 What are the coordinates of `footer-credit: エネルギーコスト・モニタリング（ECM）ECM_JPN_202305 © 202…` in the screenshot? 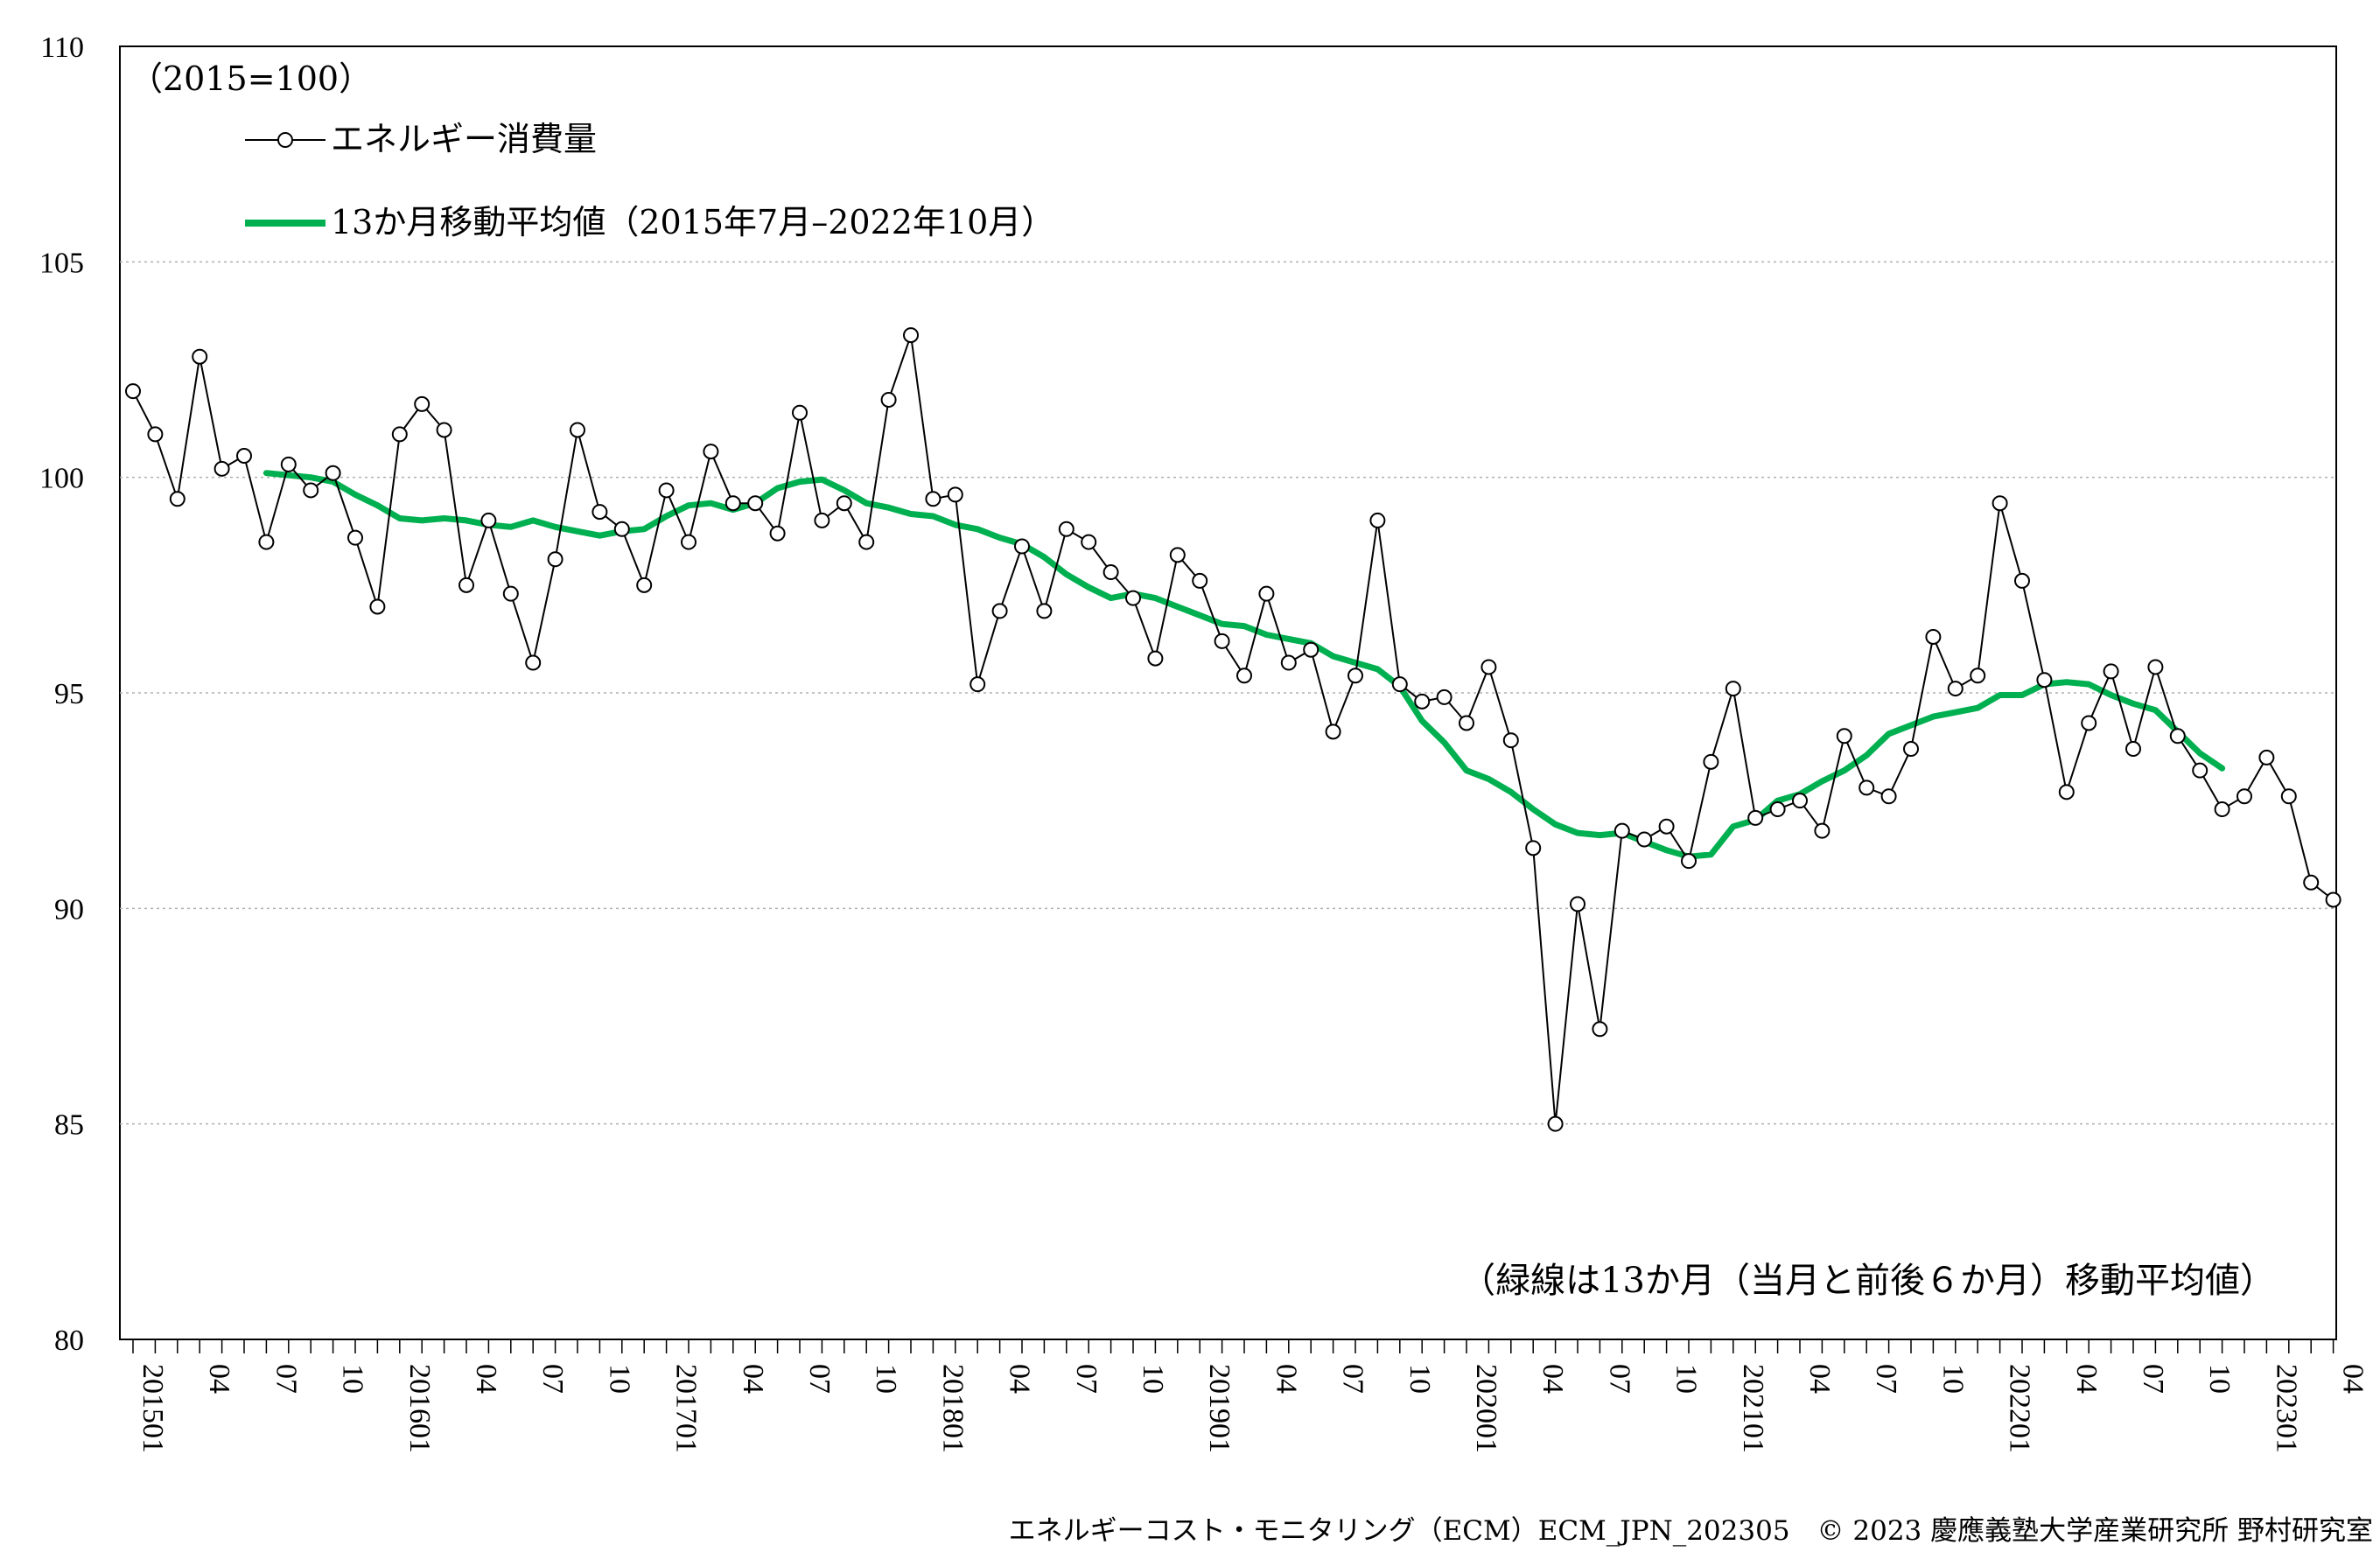 It's located at (1691, 1531).